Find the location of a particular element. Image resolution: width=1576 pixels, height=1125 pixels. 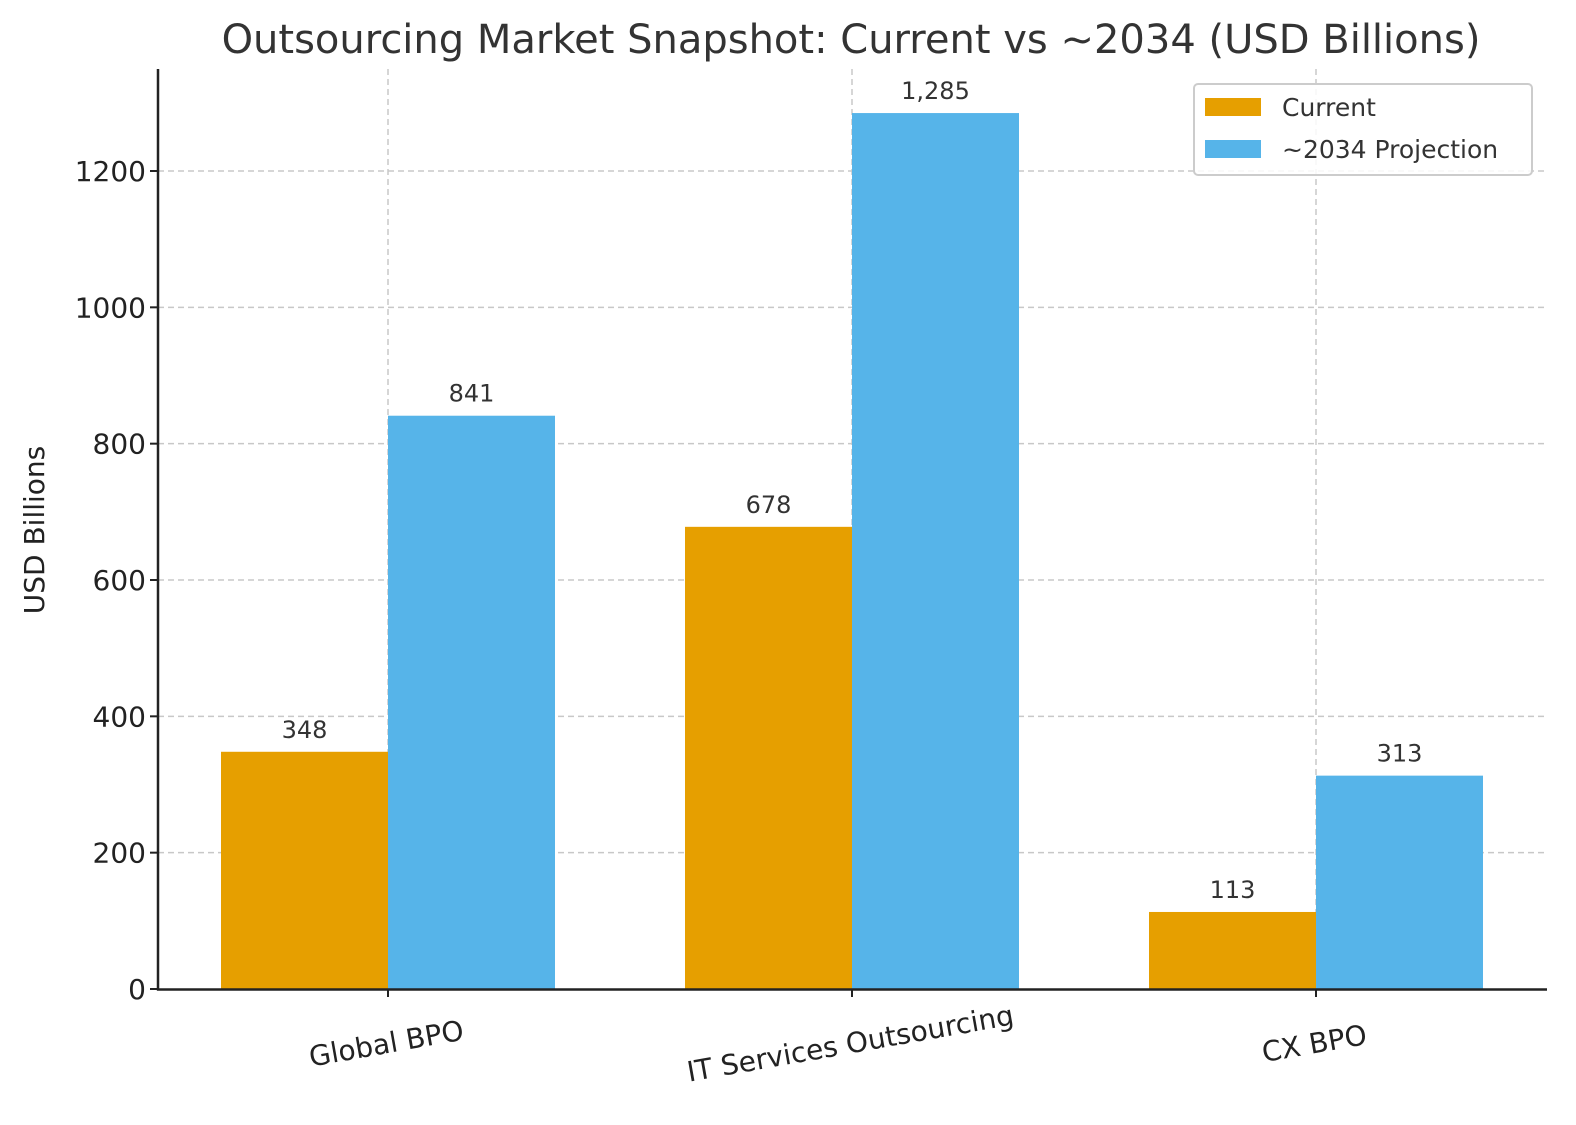

legend-frame is located at coordinates (1363, 129).